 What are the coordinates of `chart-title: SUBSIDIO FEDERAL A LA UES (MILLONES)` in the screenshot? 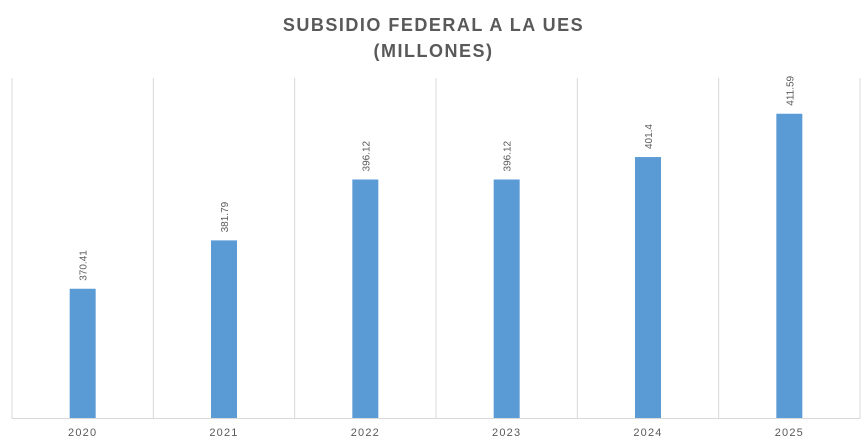 It's located at (433, 38).